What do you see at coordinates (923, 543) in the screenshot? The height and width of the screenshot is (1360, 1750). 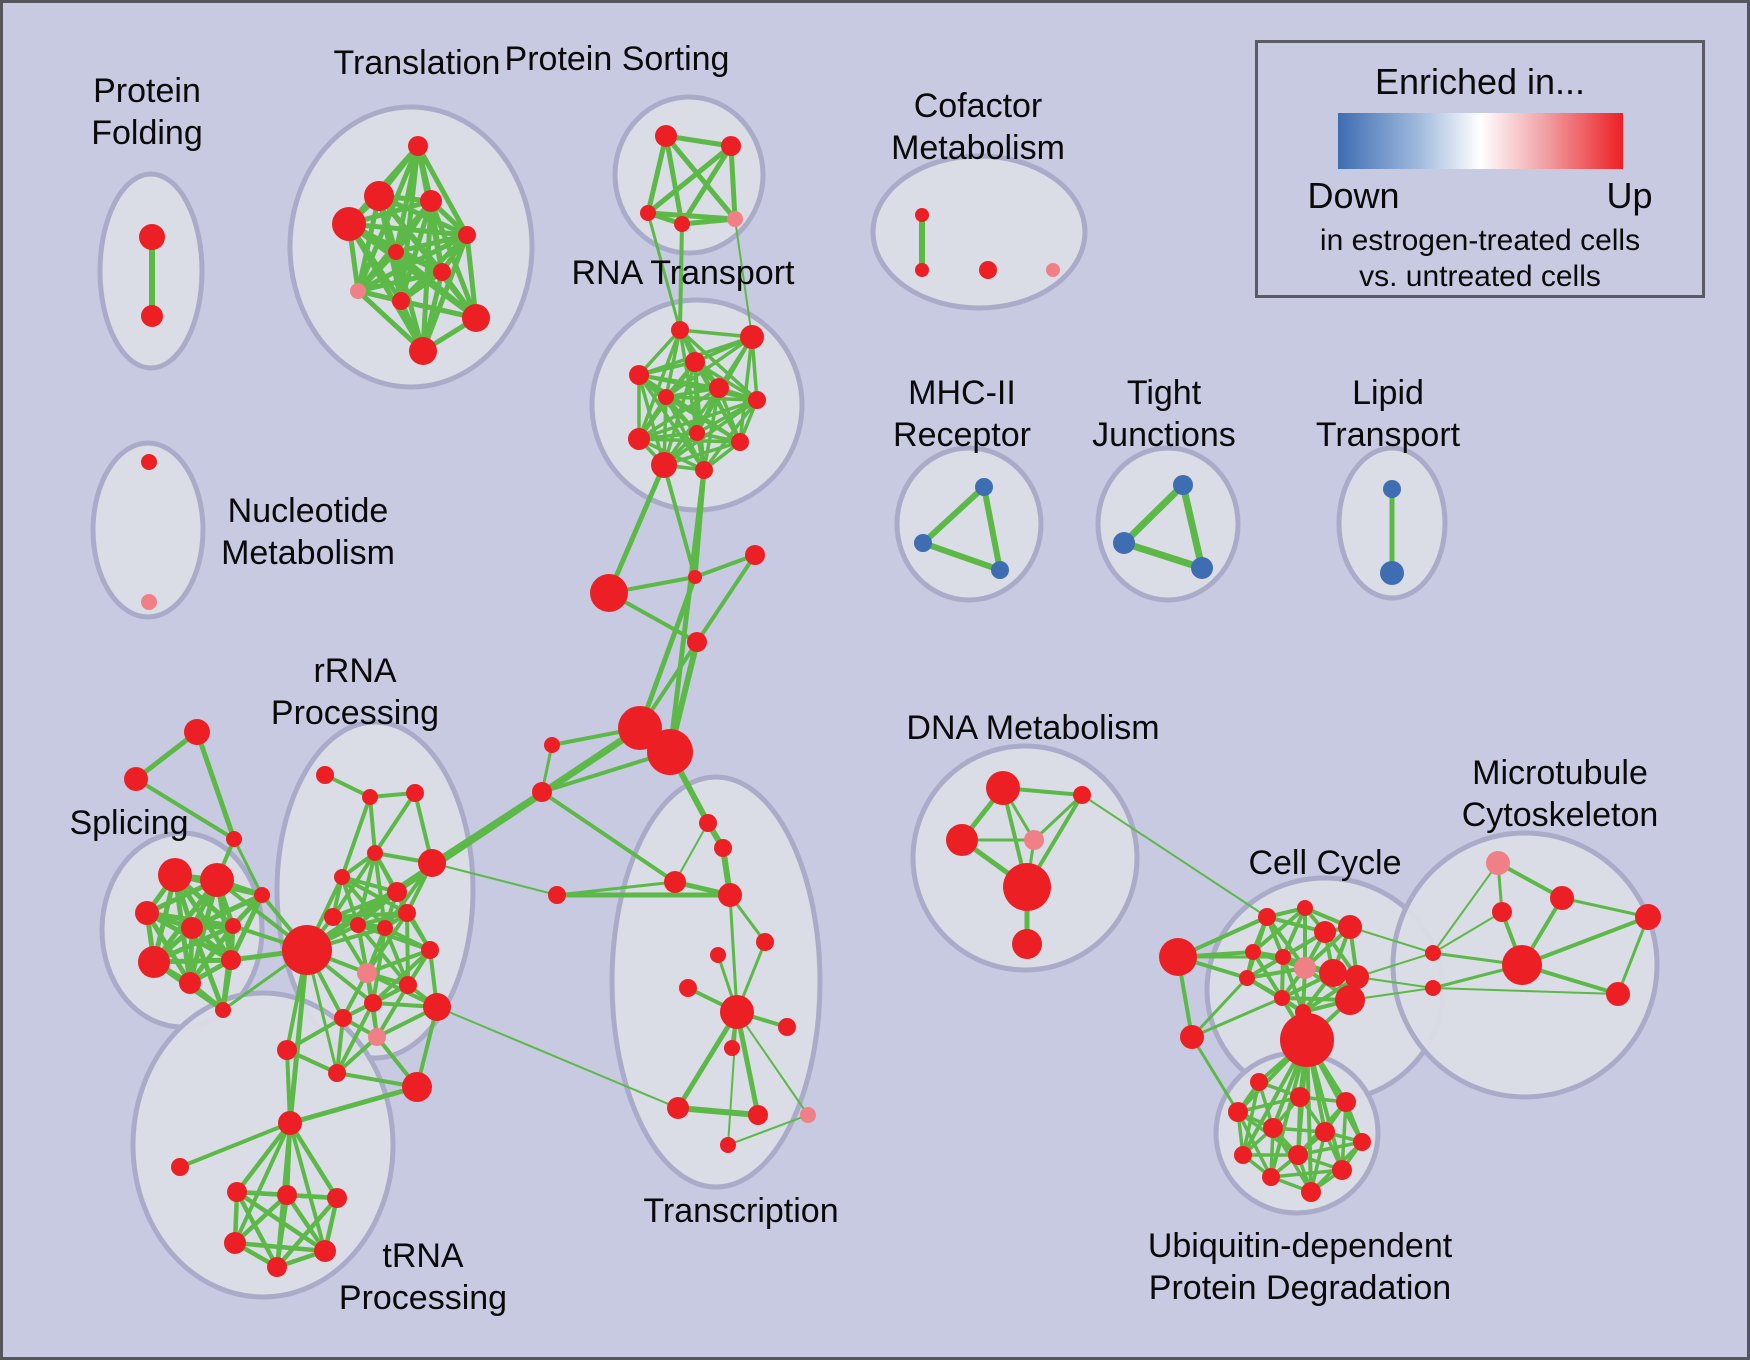 I see `node-mh2` at bounding box center [923, 543].